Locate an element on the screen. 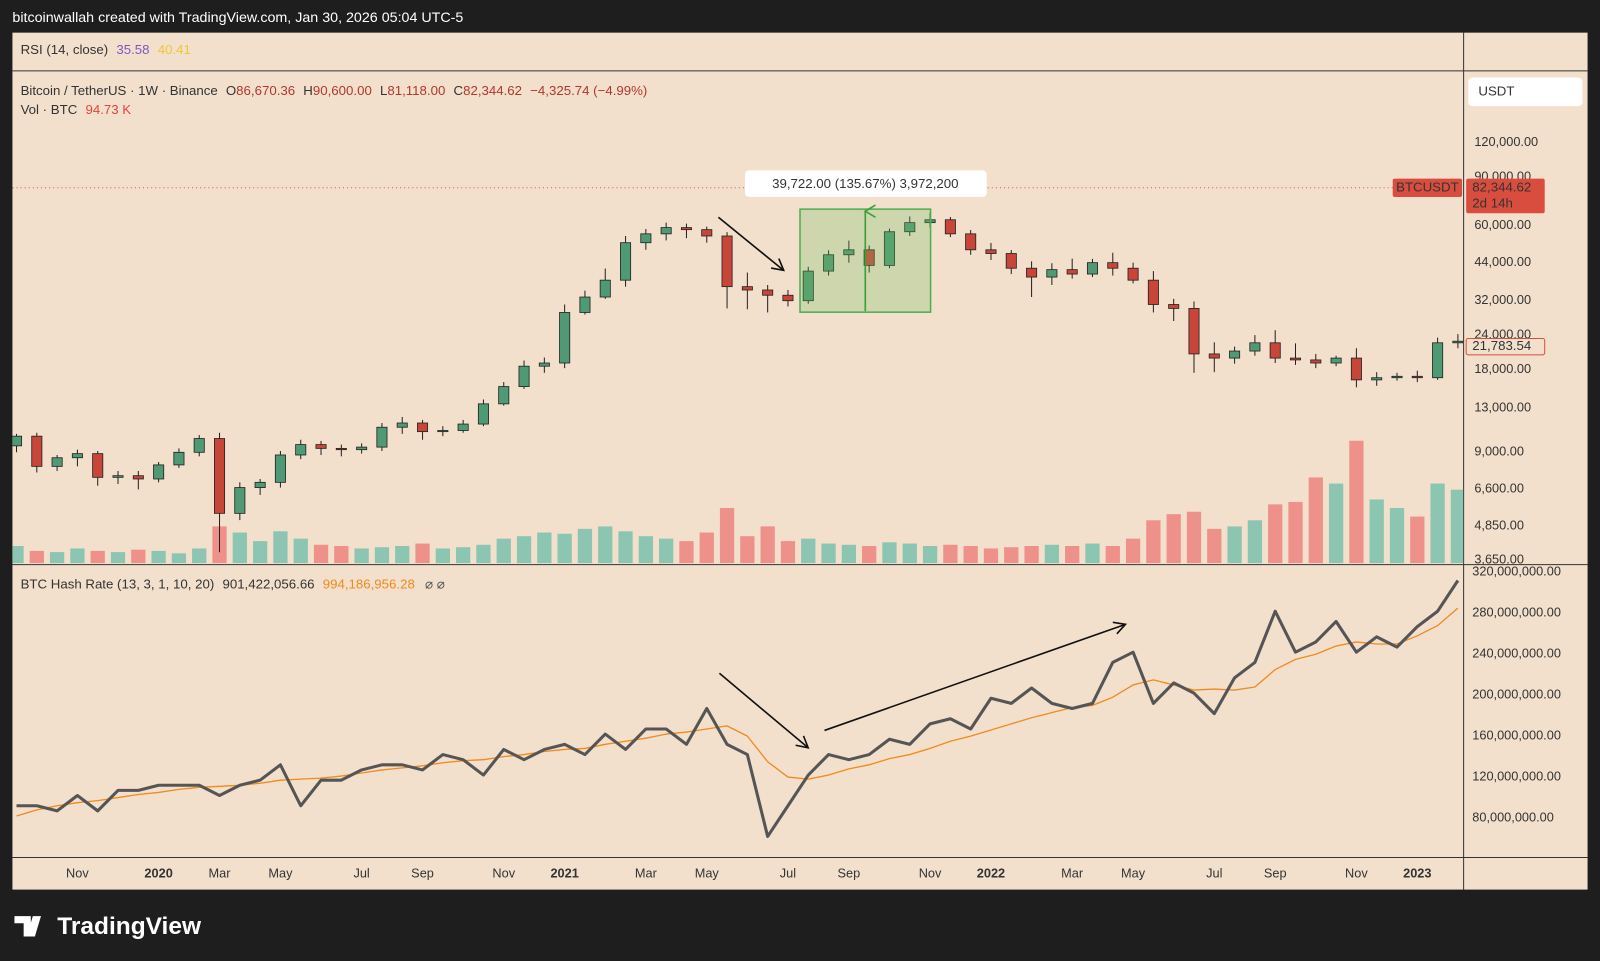 The image size is (1600, 961). y-tick-label: 18,000.00 is located at coordinates (1502, 368).